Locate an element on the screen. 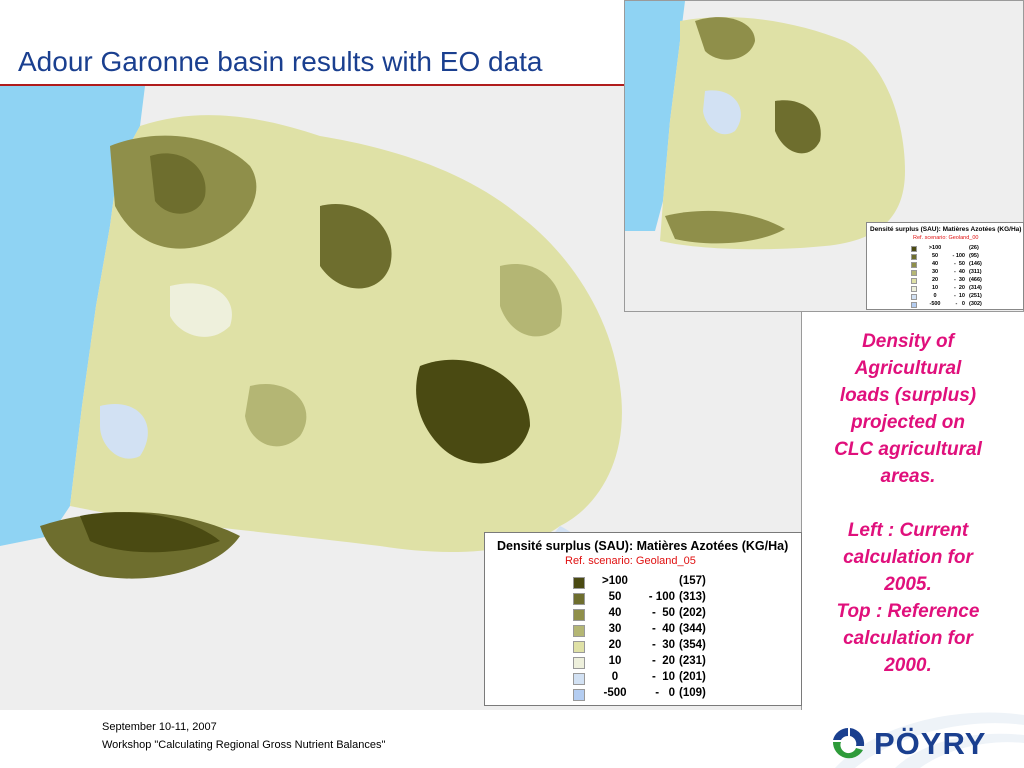 The height and width of the screenshot is (768, 1024). main_legend-count: (109) is located at coordinates (692, 693).